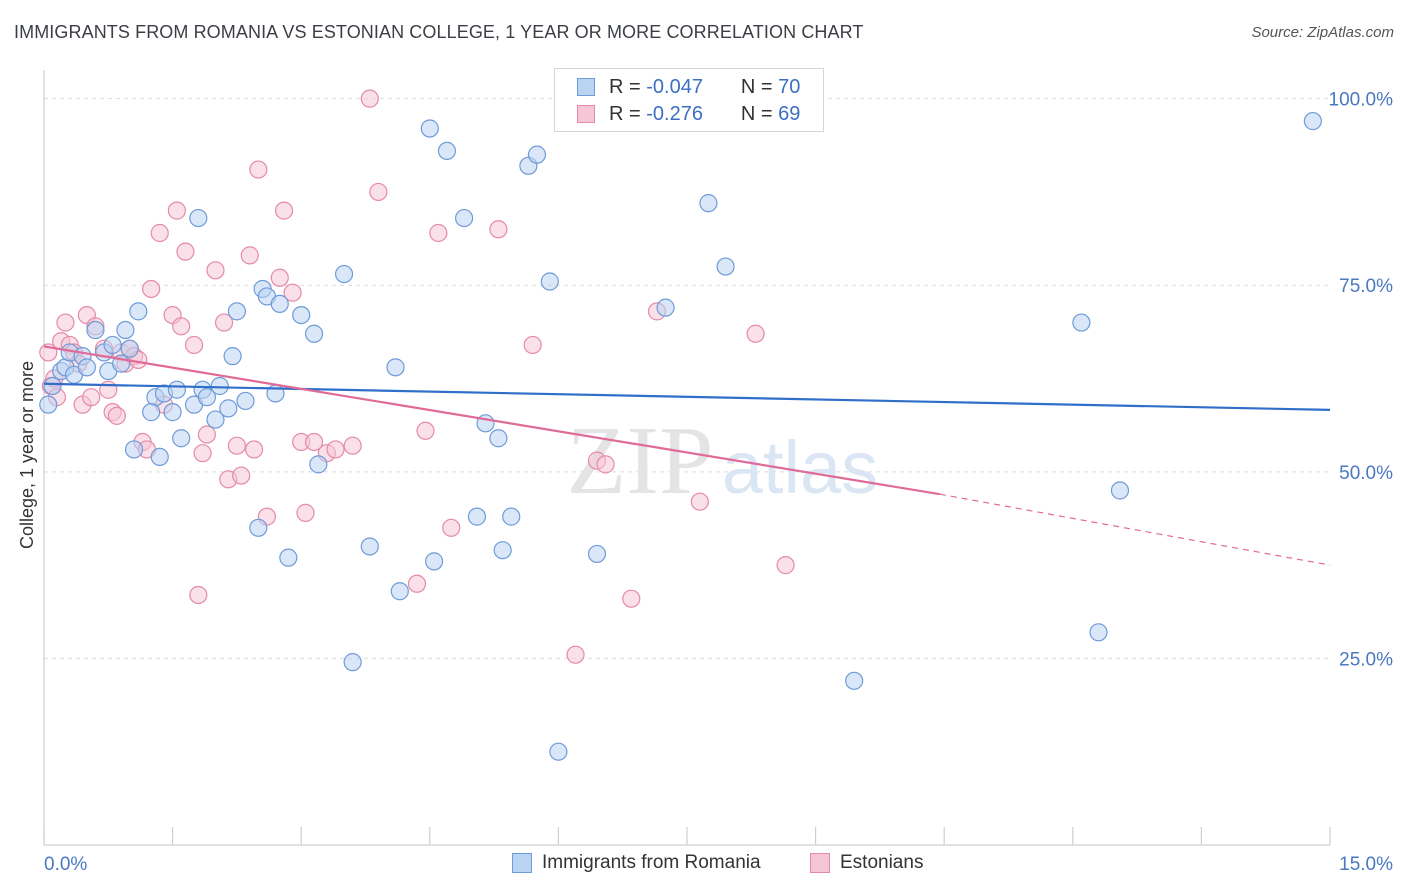 This screenshot has height=892, width=1406. I want to click on bottom-legend-estonians: Estonians, so click(866, 863).